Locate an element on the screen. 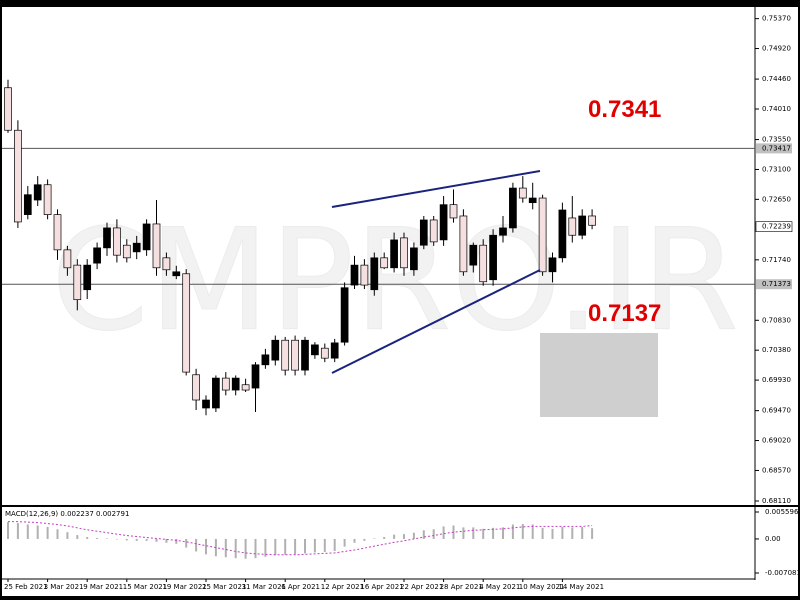 The height and width of the screenshot is (600, 800). level-label: 0.71373 is located at coordinates (776, 284).